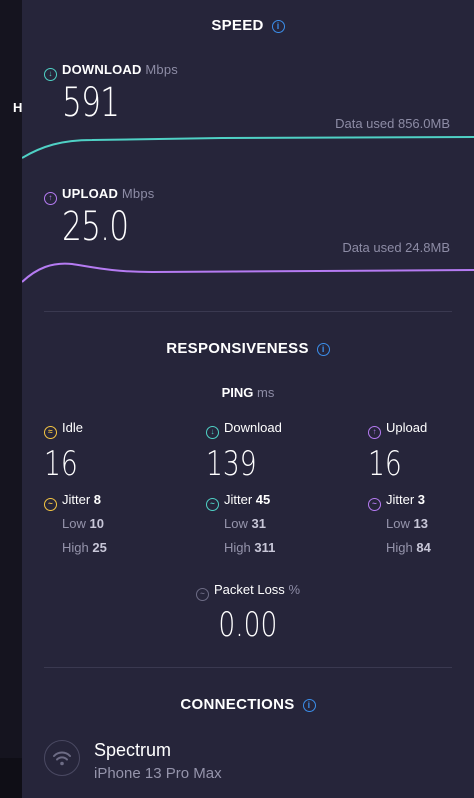  Describe the element at coordinates (276, 429) in the screenshot. I see `download-ping-head: ↓ Download` at that location.